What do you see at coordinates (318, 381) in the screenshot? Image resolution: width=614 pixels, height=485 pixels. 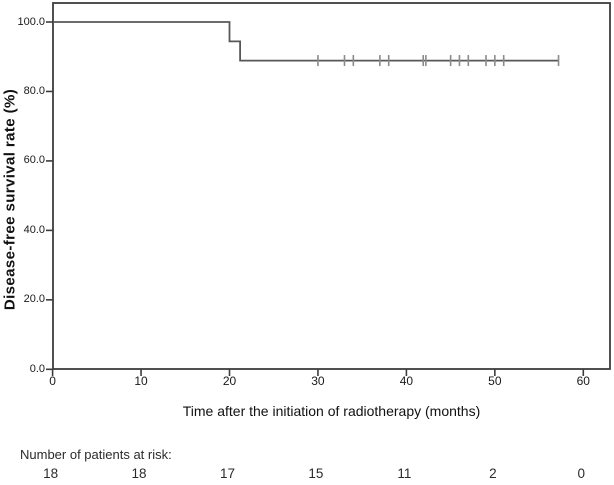 I see `x-tick-label: 30` at bounding box center [318, 381].